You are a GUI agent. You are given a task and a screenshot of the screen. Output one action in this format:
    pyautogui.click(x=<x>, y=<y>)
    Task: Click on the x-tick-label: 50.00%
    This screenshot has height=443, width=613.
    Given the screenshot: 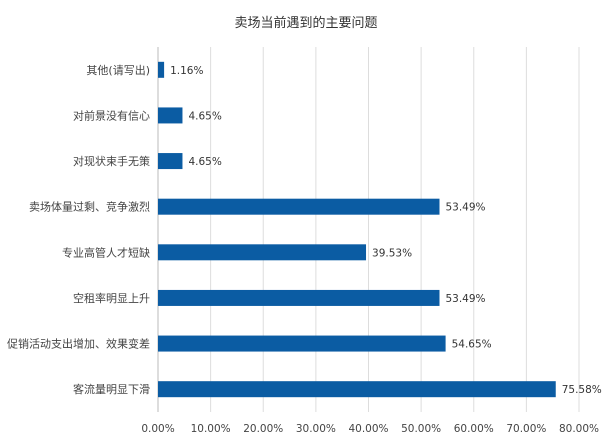 What is the action you would take?
    pyautogui.click(x=421, y=429)
    